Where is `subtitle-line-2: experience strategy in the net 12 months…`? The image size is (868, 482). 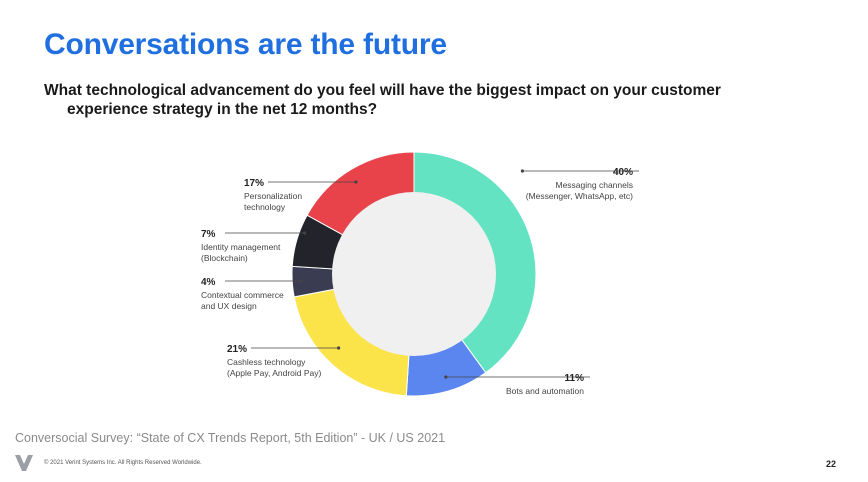 subtitle-line-2: experience strategy in the net 12 months… is located at coordinates (222, 109).